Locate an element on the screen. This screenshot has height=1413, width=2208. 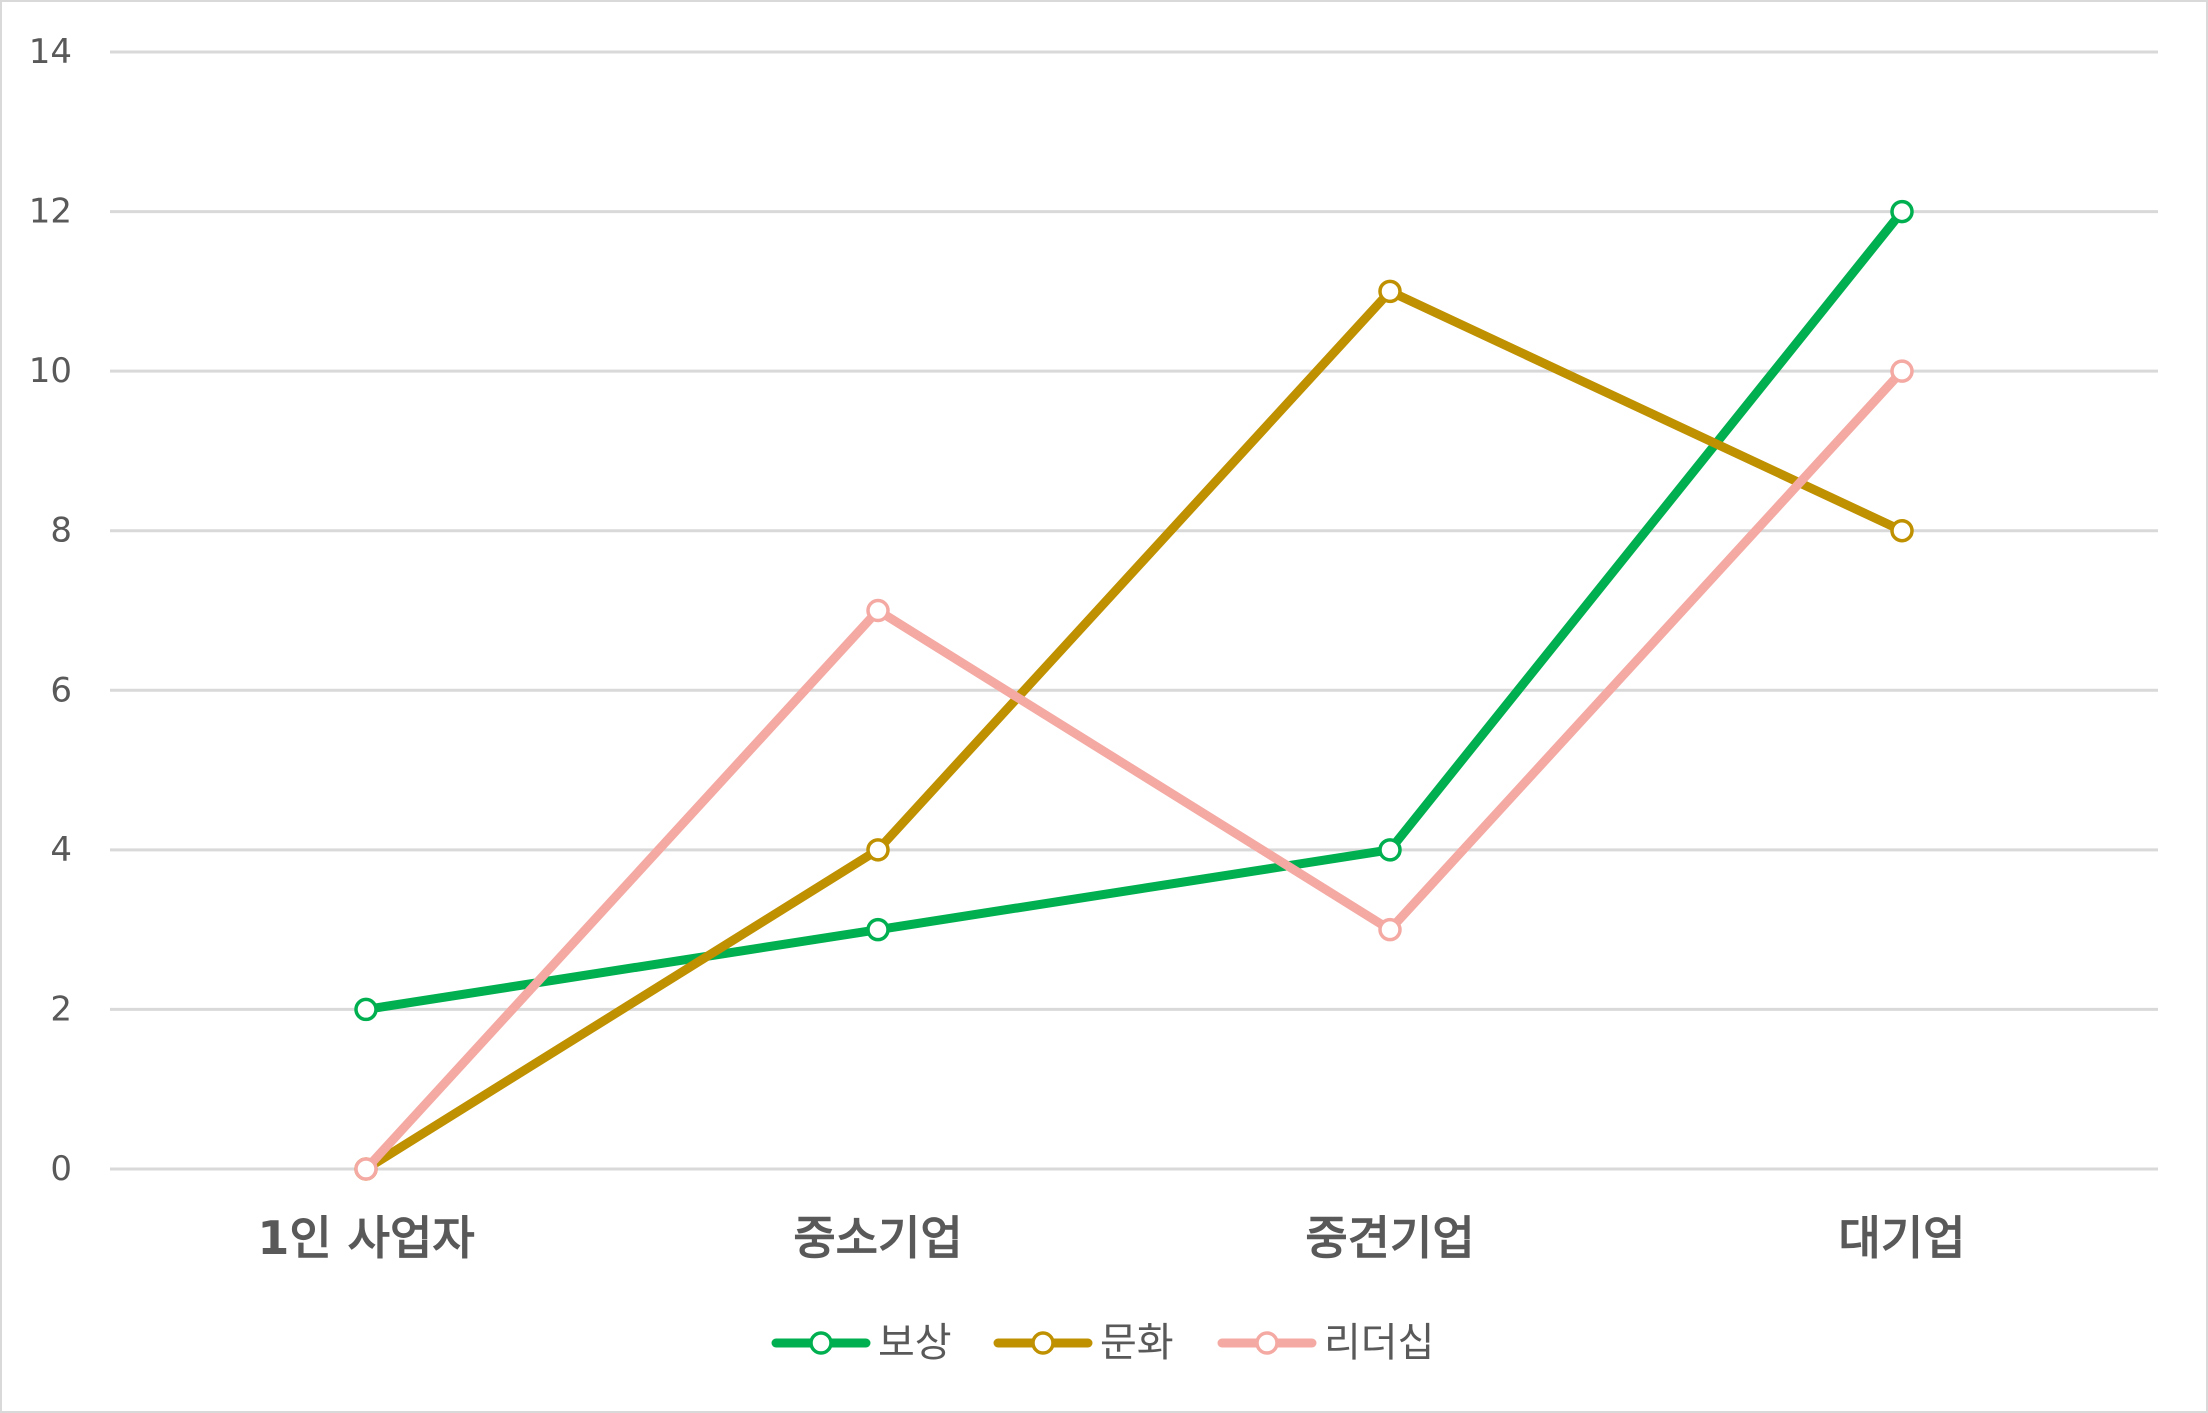
x-tick-label: 중소기업 is located at coordinates (877, 1238).